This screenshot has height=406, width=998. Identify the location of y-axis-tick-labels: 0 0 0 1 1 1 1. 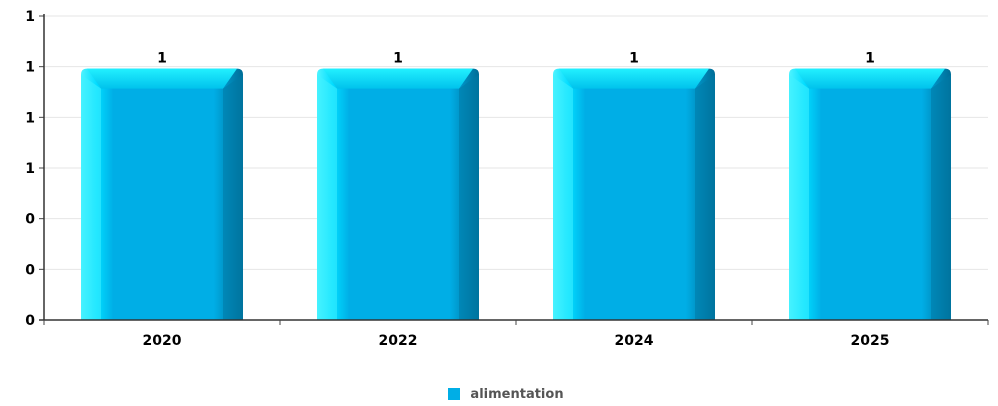
(30, 169).